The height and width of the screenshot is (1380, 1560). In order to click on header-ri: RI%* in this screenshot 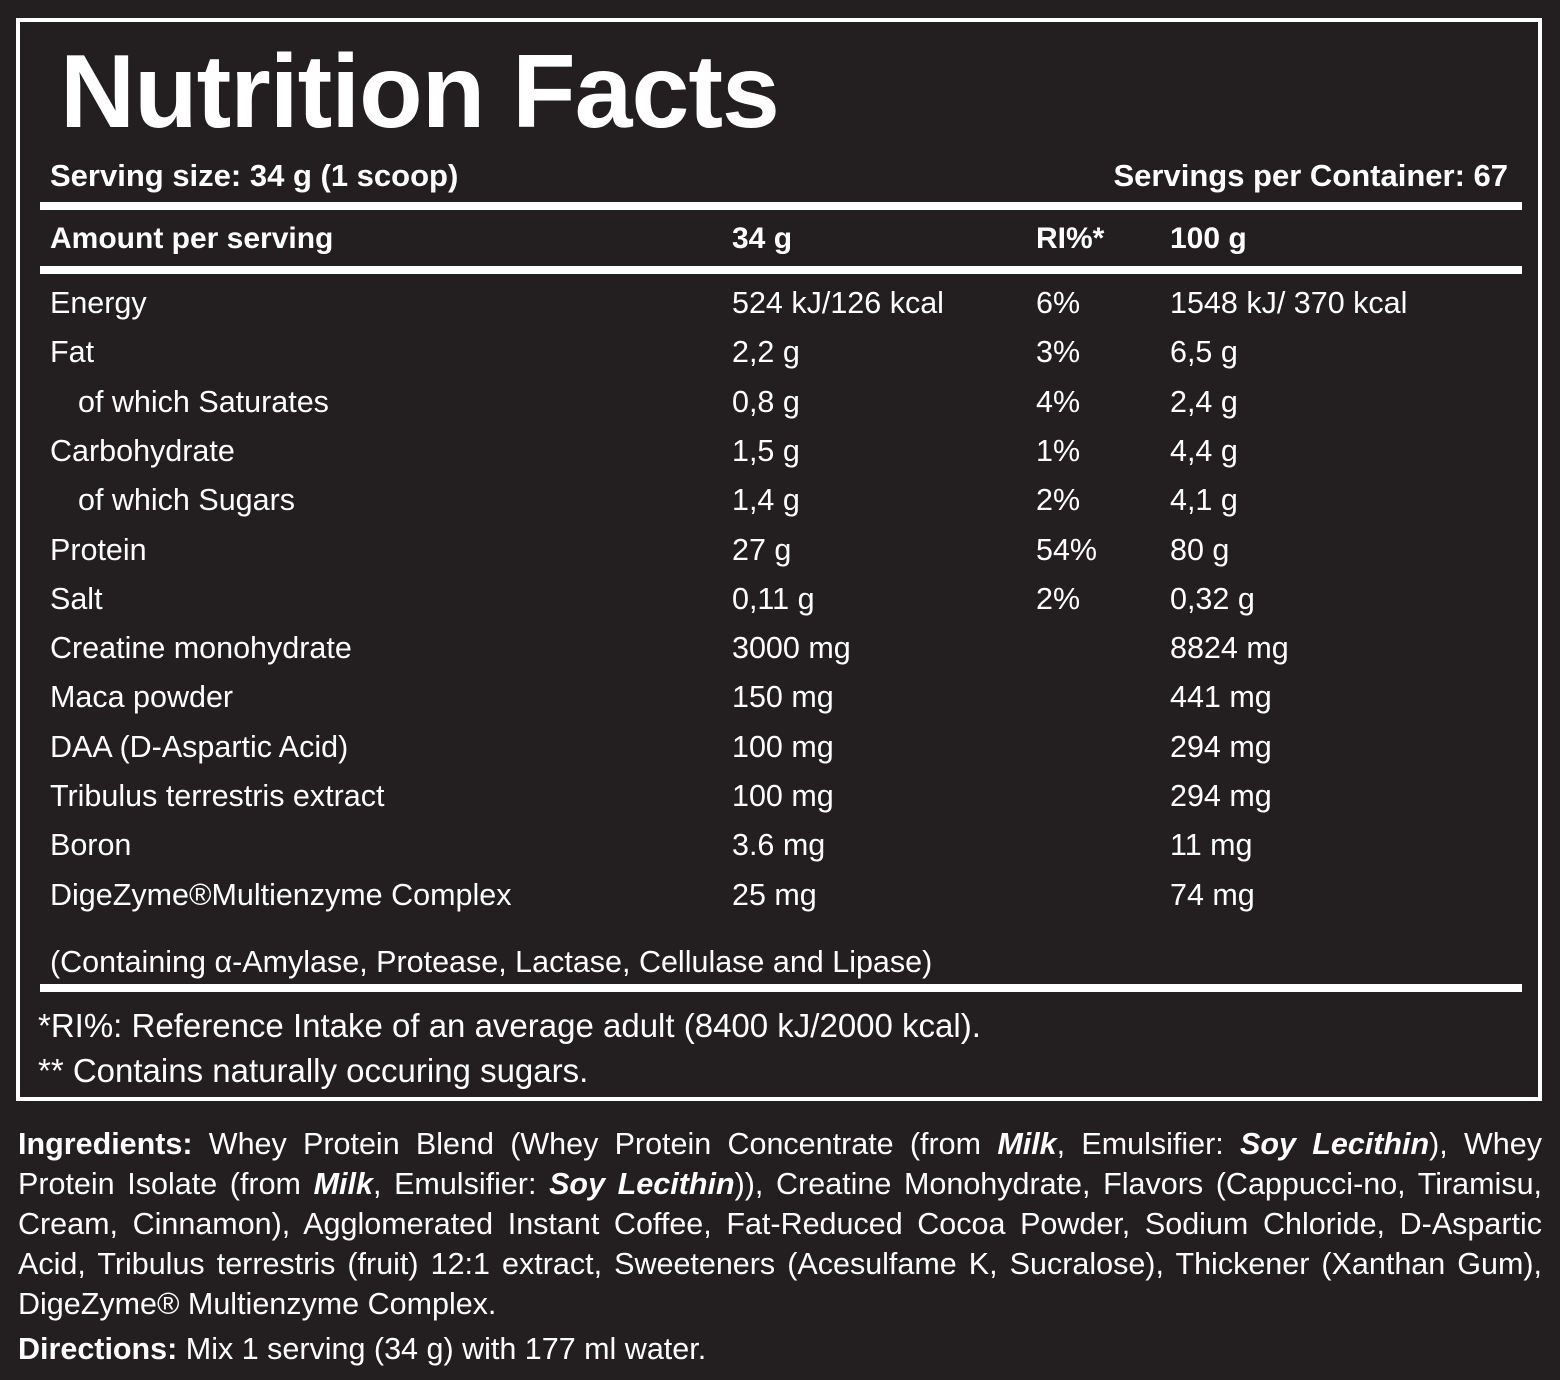, I will do `click(1070, 238)`.